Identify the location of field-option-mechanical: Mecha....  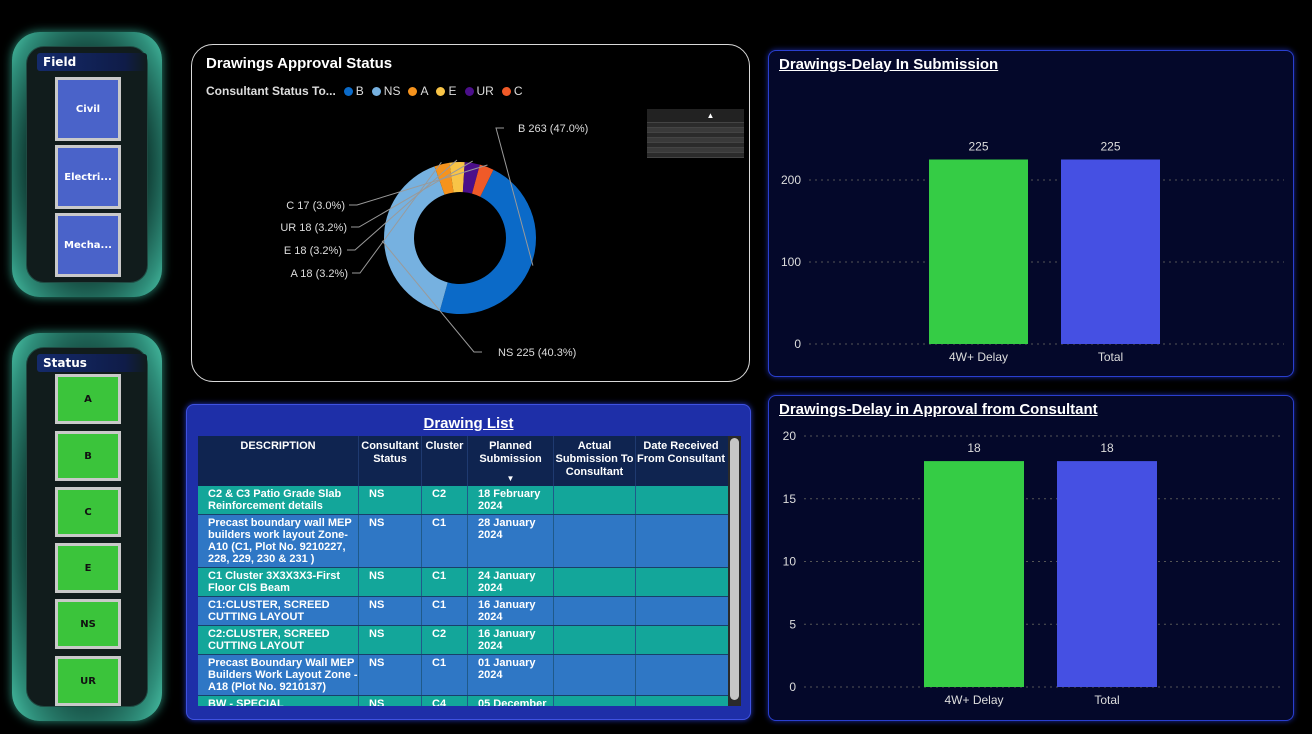
(88, 245).